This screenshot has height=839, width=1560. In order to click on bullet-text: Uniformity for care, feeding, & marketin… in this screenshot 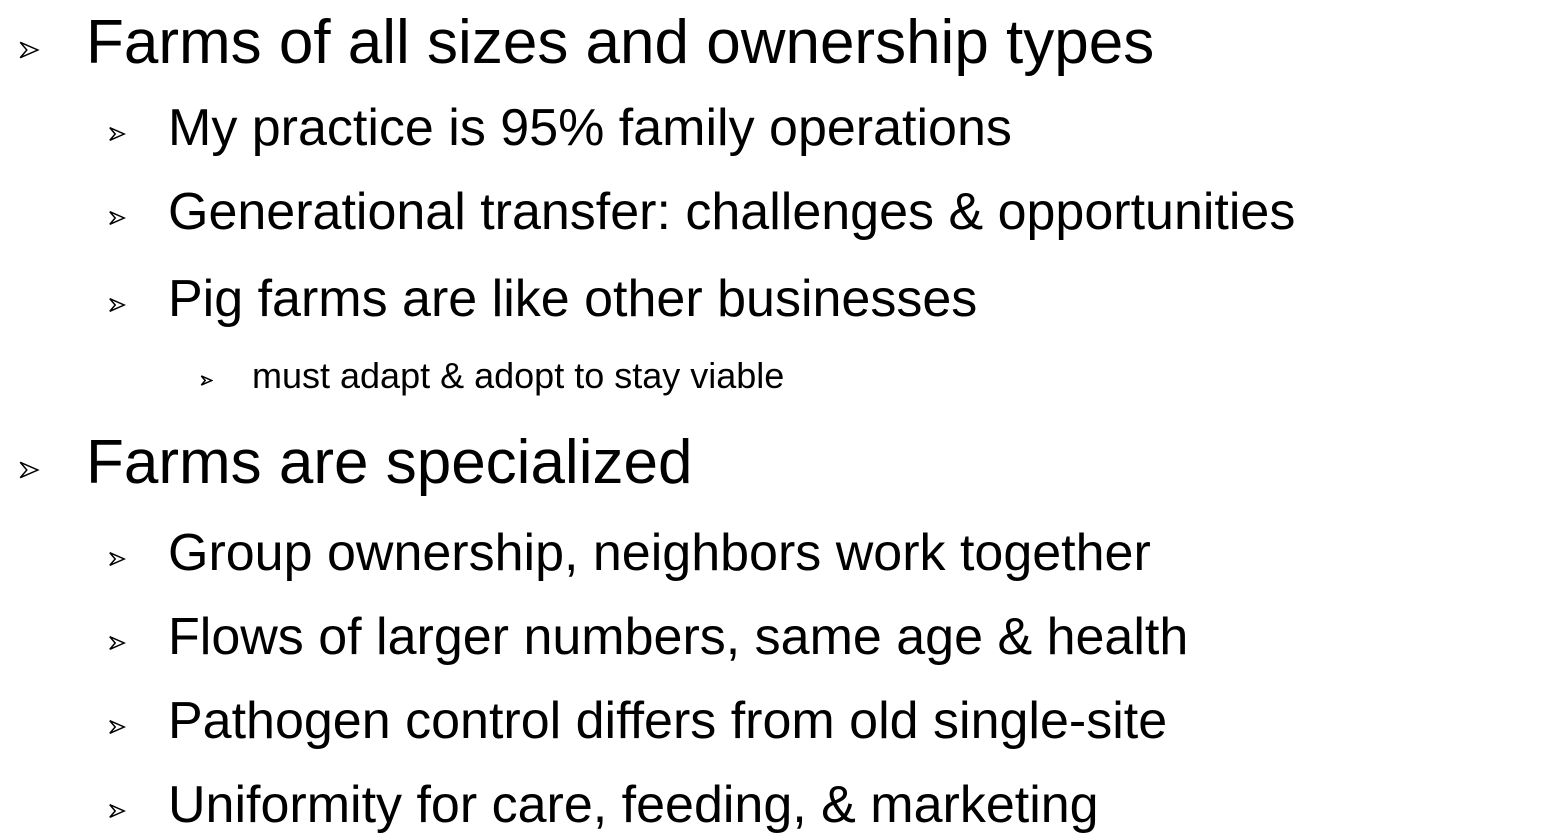, I will do `click(633, 805)`.